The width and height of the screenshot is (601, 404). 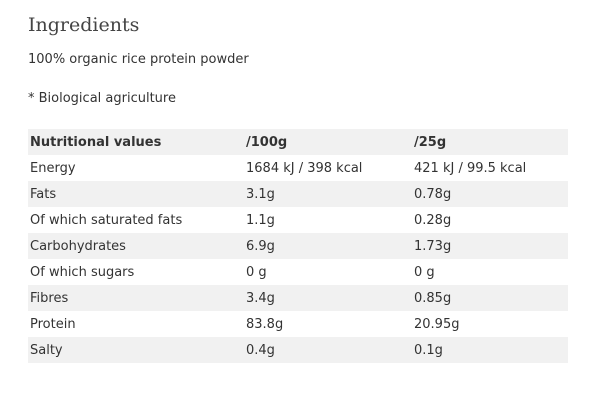 I want to click on table-cell: 83.8g, so click(x=265, y=324).